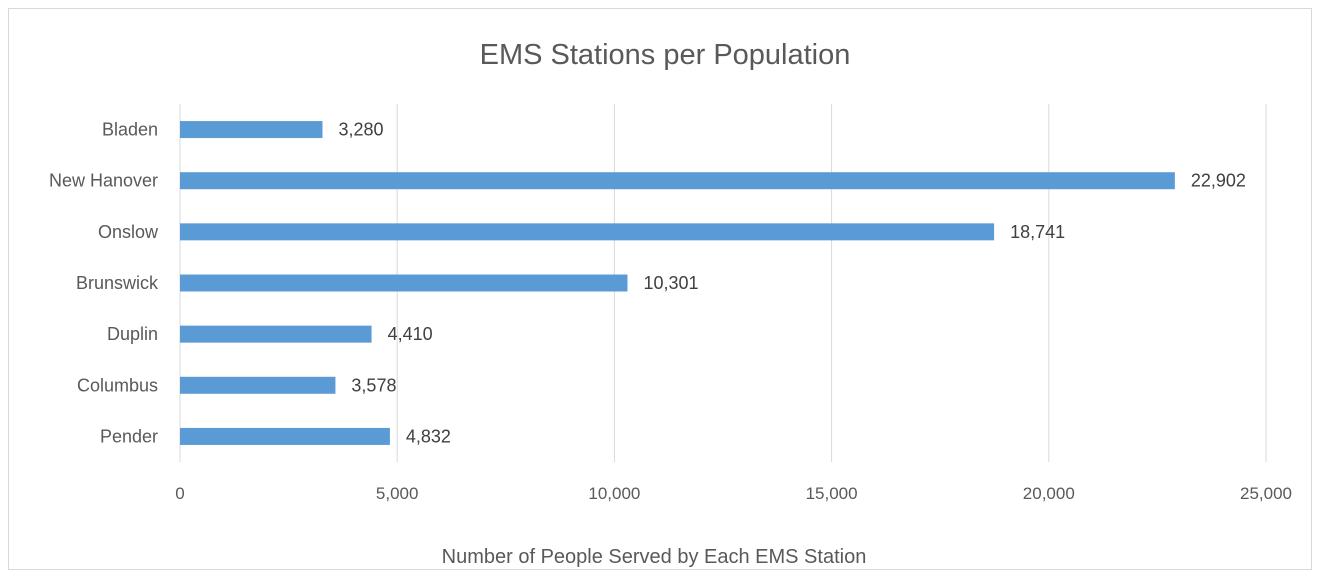  I want to click on category-label-5: Columbus, so click(117, 385).